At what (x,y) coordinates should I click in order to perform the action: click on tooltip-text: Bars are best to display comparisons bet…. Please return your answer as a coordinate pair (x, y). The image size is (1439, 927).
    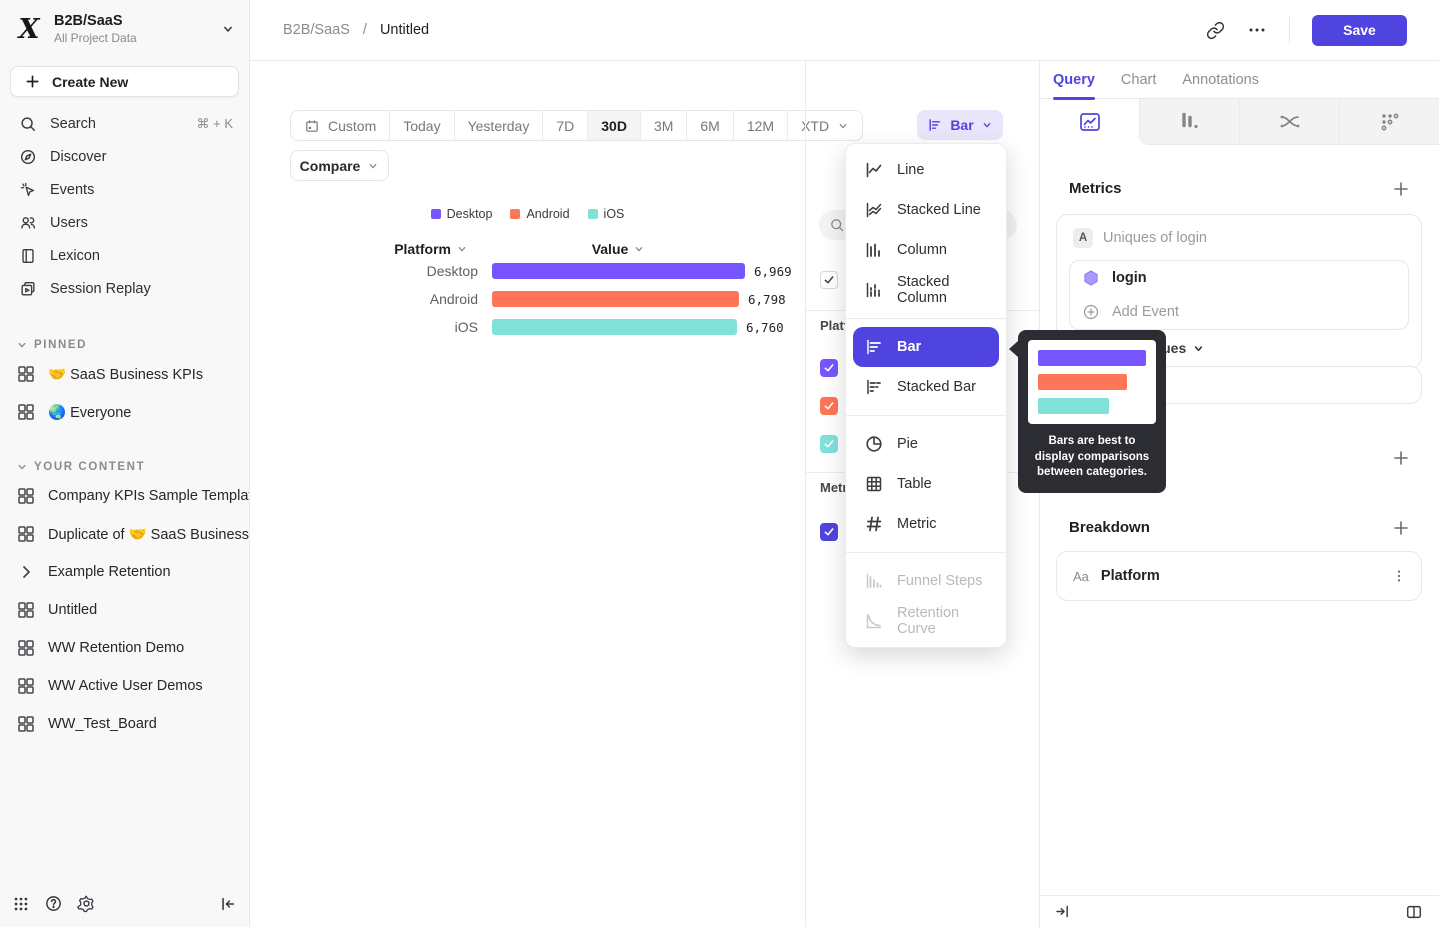
    Looking at the image, I should click on (1092, 457).